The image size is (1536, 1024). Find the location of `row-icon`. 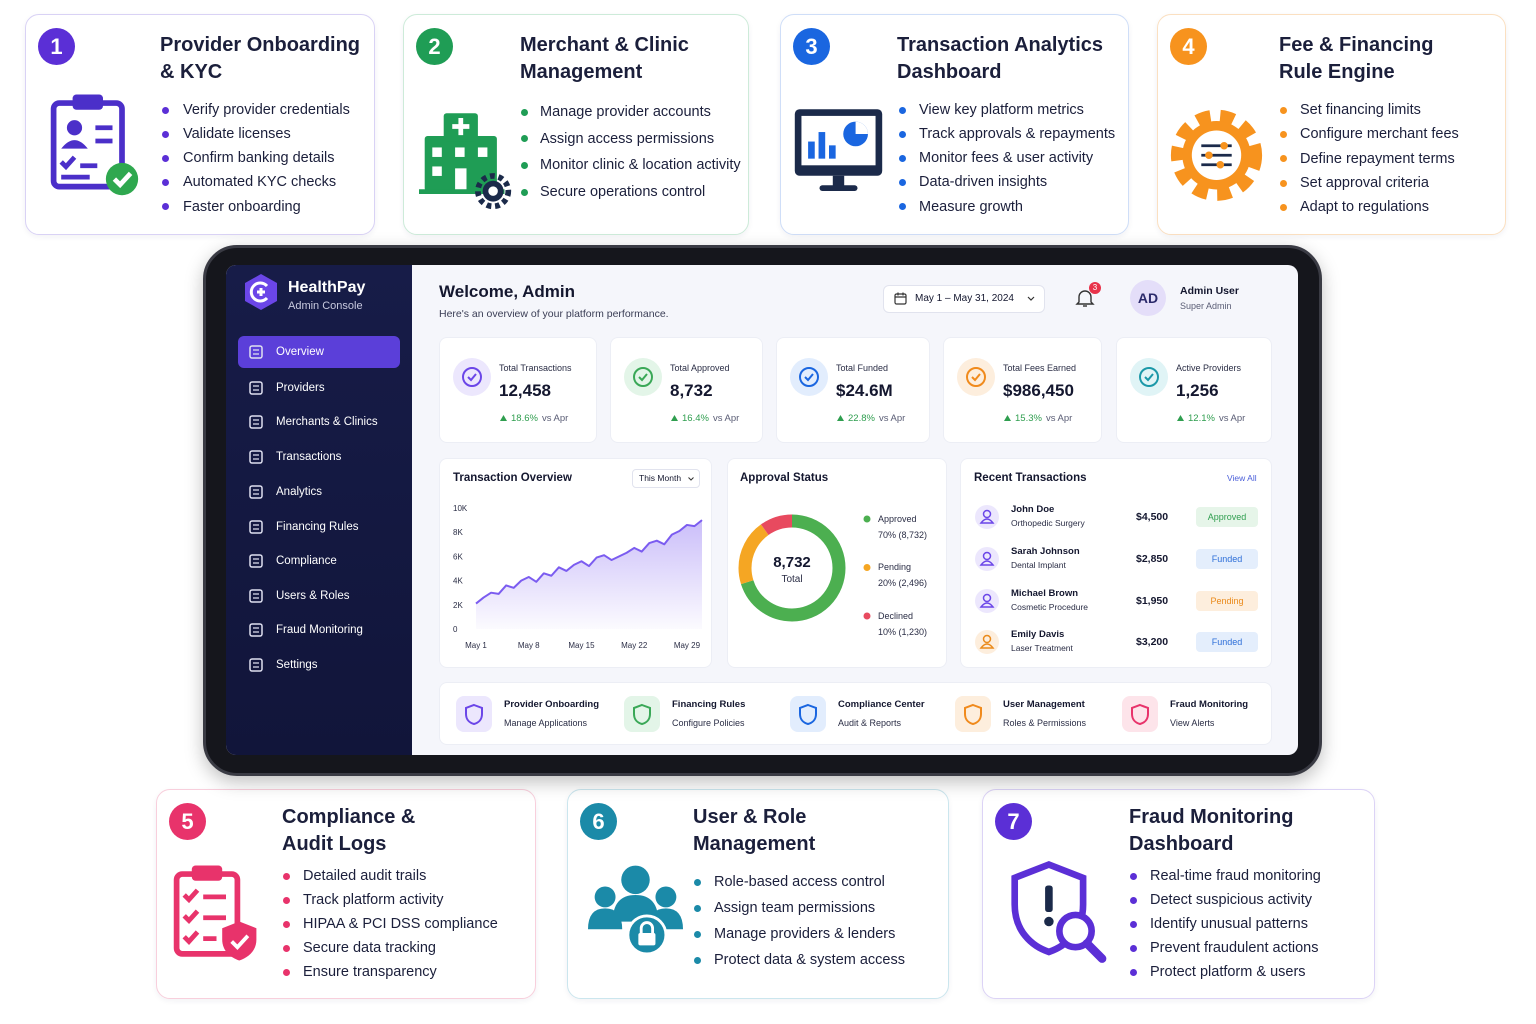

row-icon is located at coordinates (987, 559).